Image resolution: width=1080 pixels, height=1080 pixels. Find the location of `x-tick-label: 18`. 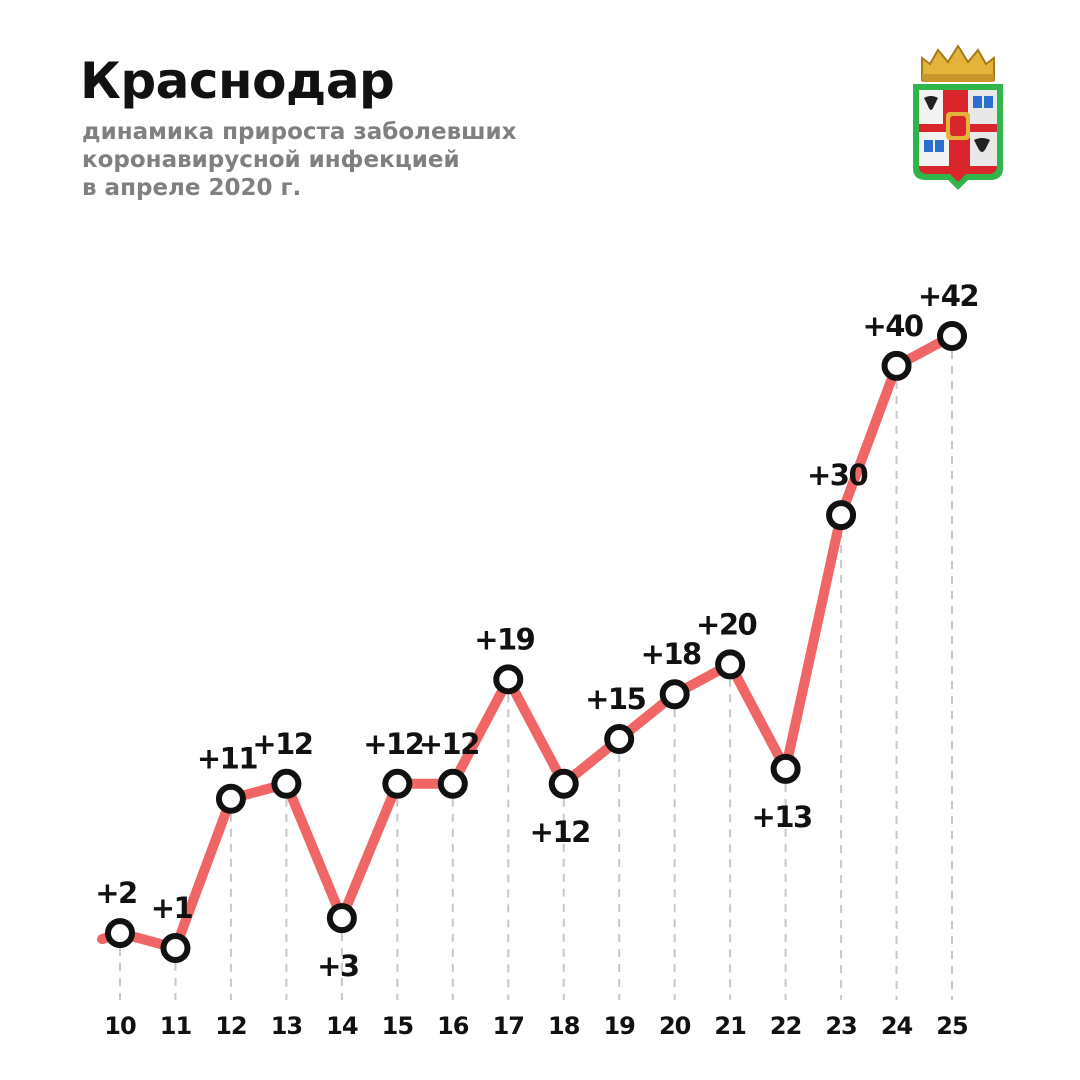

x-tick-label: 18 is located at coordinates (564, 1026).